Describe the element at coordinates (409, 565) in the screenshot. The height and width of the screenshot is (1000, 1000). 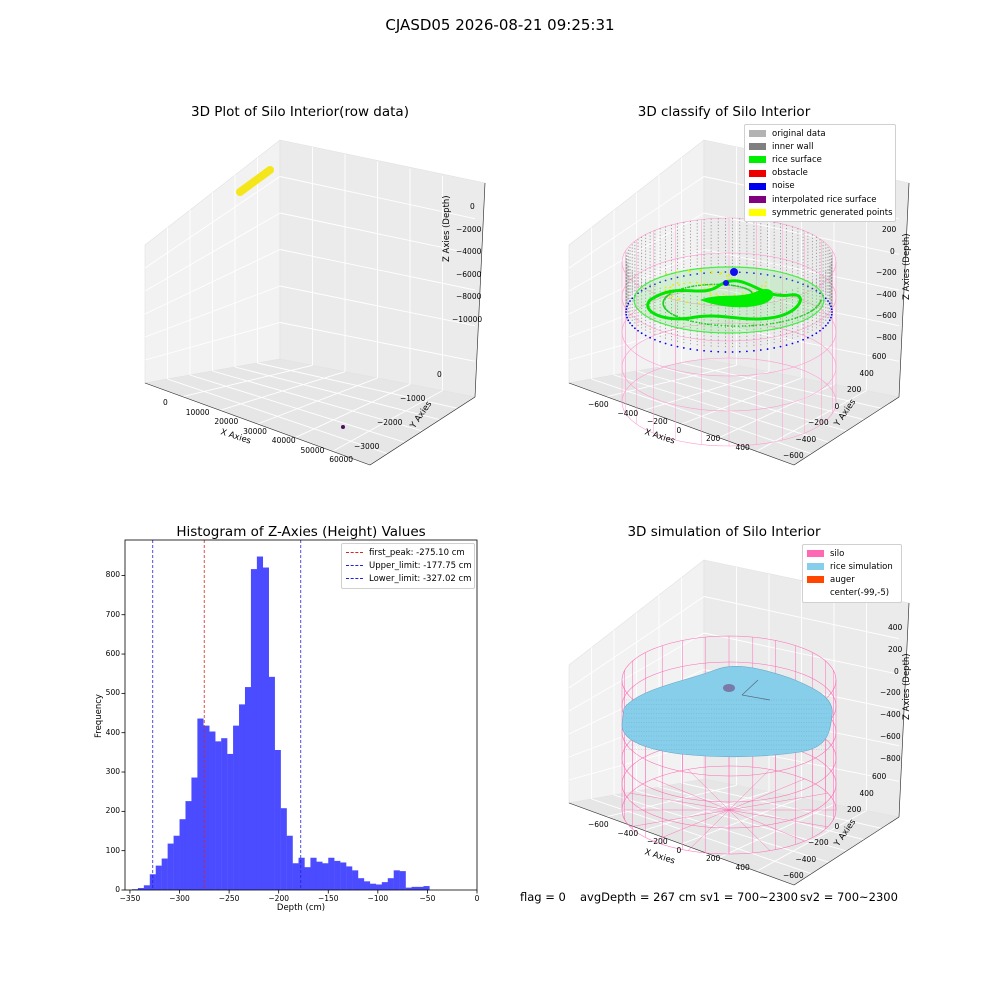
I see `panel3-legend-item: Upper_limit: -177.75 cm` at that location.